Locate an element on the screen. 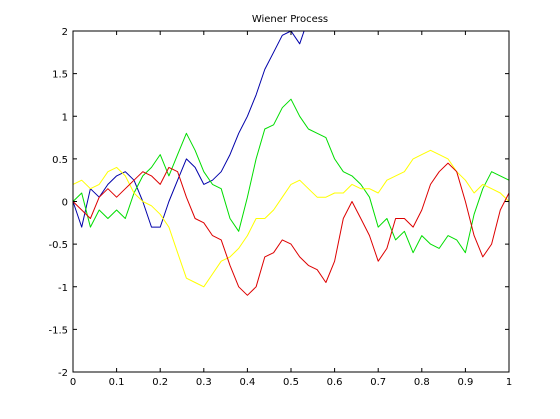 Image resolution: width=560 pixels, height=419 pixels. y-tick-label: -2 is located at coordinates (63, 373).